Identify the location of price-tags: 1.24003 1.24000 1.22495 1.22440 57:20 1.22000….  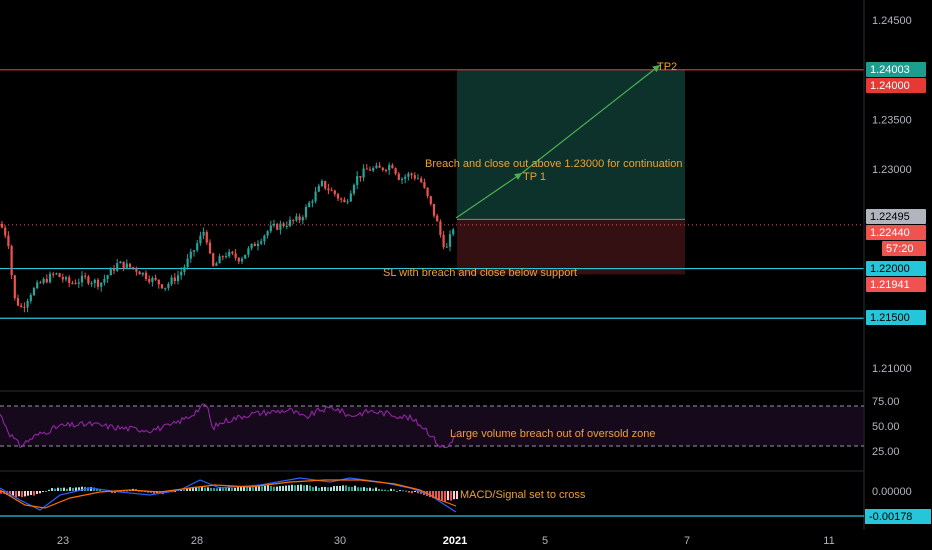
(896, 193).